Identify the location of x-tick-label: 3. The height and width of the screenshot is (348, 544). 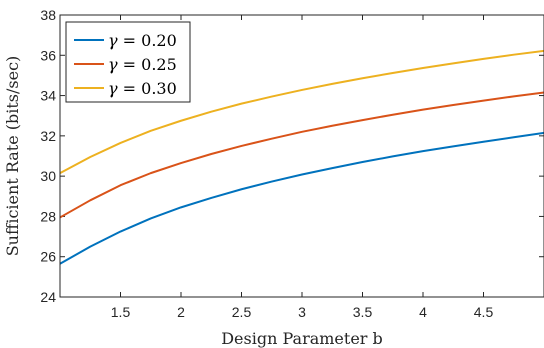
(302, 312).